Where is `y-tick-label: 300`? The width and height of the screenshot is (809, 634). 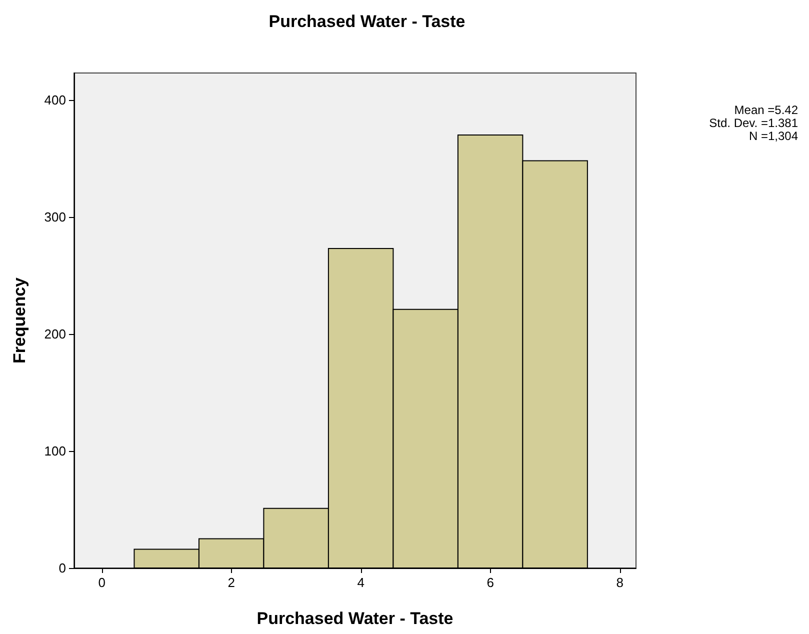 y-tick-label: 300 is located at coordinates (55, 216).